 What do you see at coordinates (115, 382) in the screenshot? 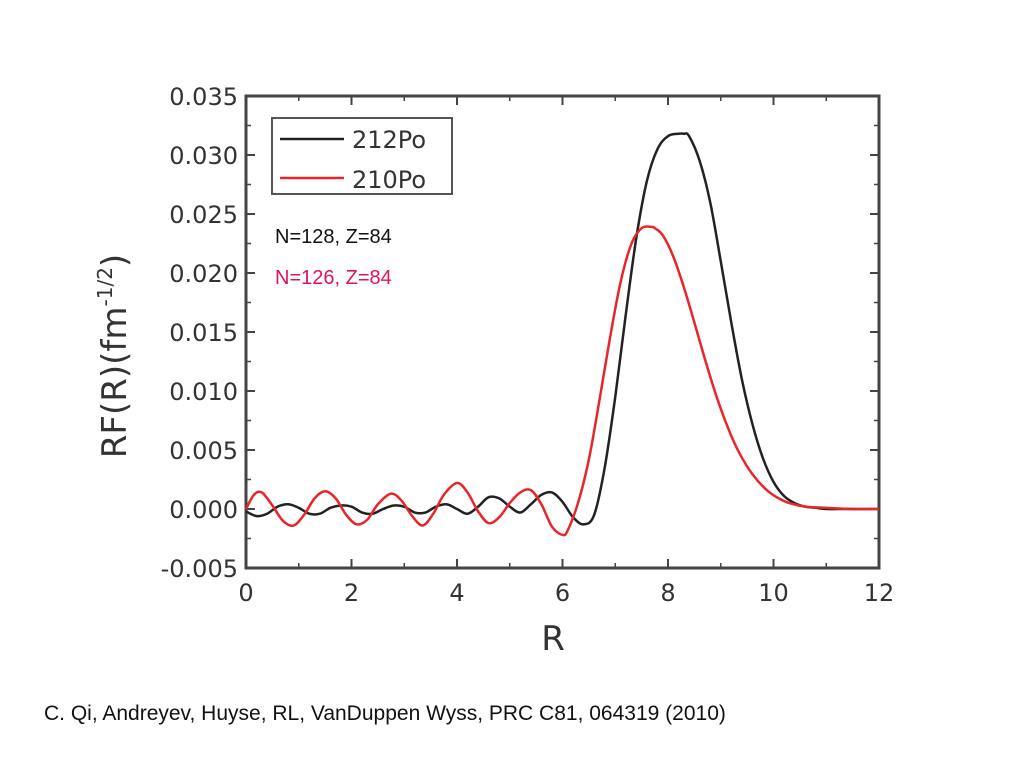
I see `y-axis-label-main: RF(R)(fm` at bounding box center [115, 382].